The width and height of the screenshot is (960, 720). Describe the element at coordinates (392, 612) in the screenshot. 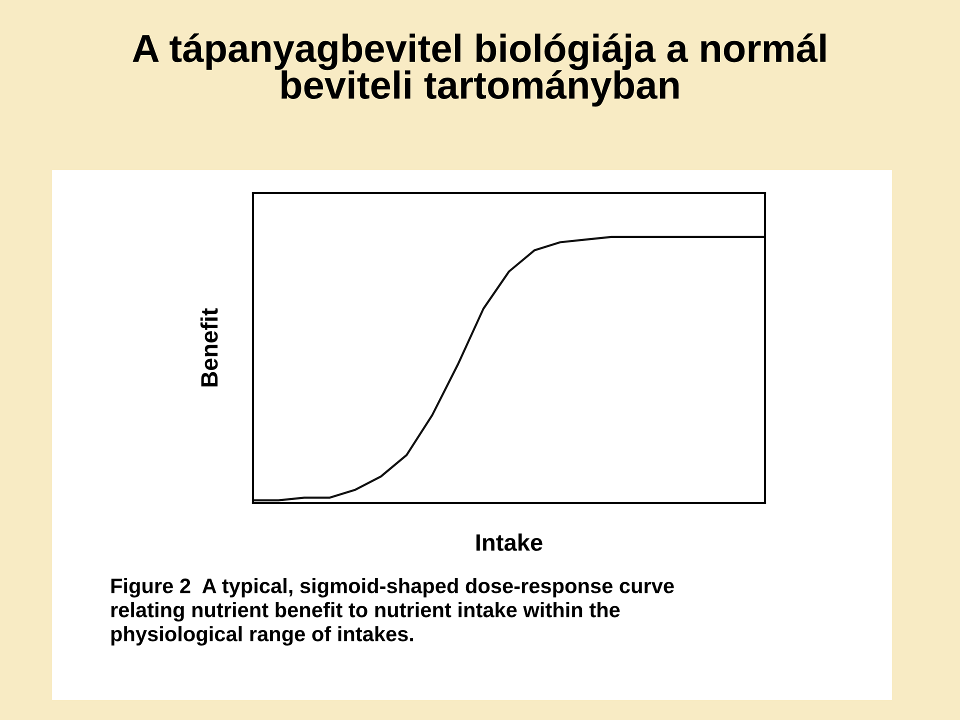

I see `caption: Figure 2 A typical, sigmoid-shaped dose-response curve relating nutrient benefit to nutrient intake within the physiological range of intakes.` at that location.